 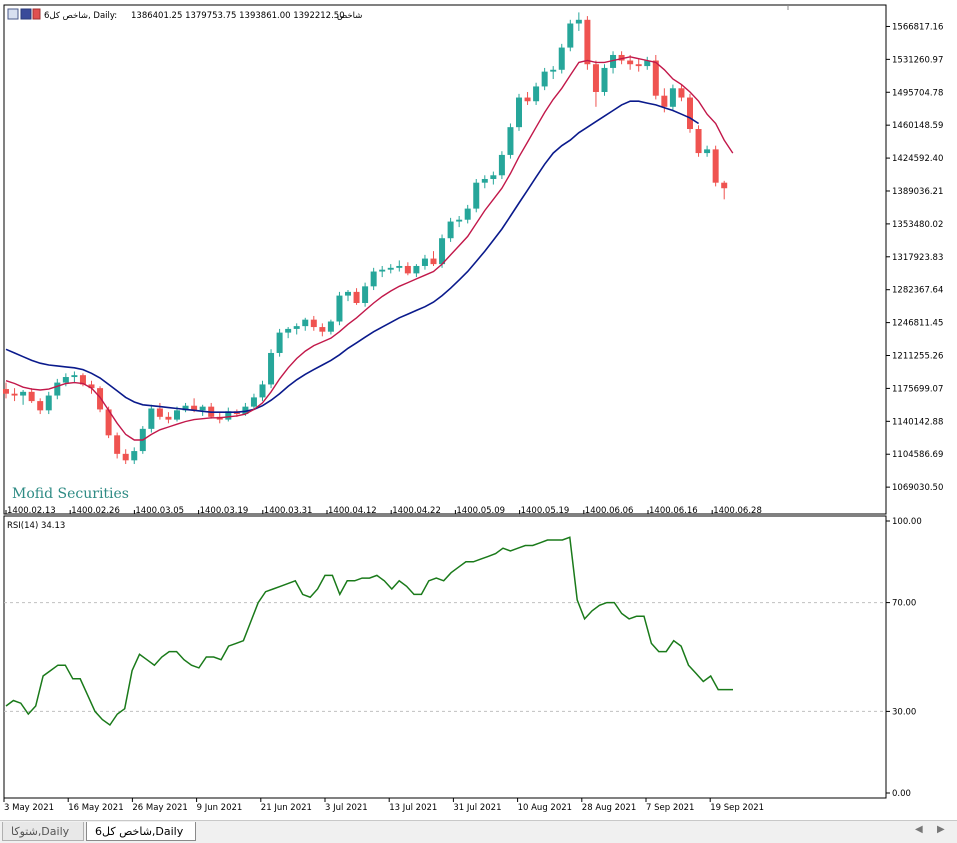 I want to click on price-x-tick-label: 1400.04.12, so click(x=352, y=511).